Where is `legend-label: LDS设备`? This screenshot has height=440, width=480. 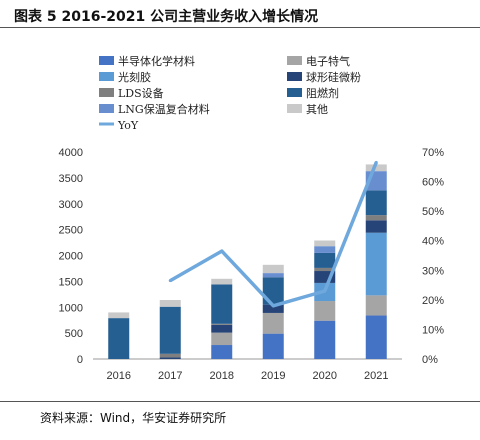
legend-label: LDS设备 is located at coordinates (141, 93).